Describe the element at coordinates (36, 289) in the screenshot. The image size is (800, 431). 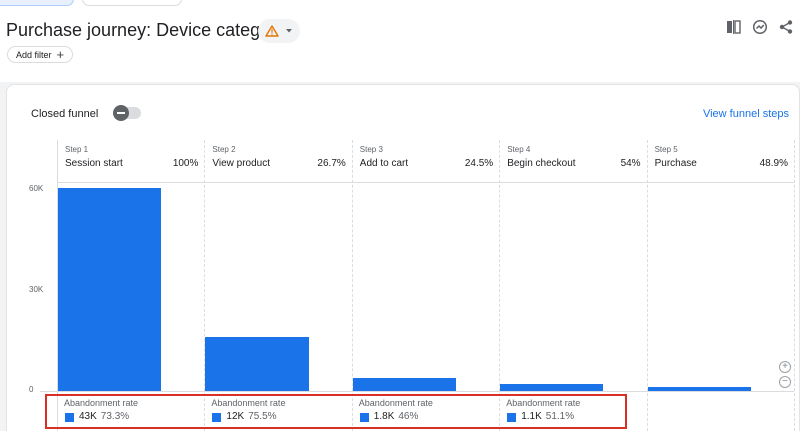
I see `y-tick-label: 30K` at that location.